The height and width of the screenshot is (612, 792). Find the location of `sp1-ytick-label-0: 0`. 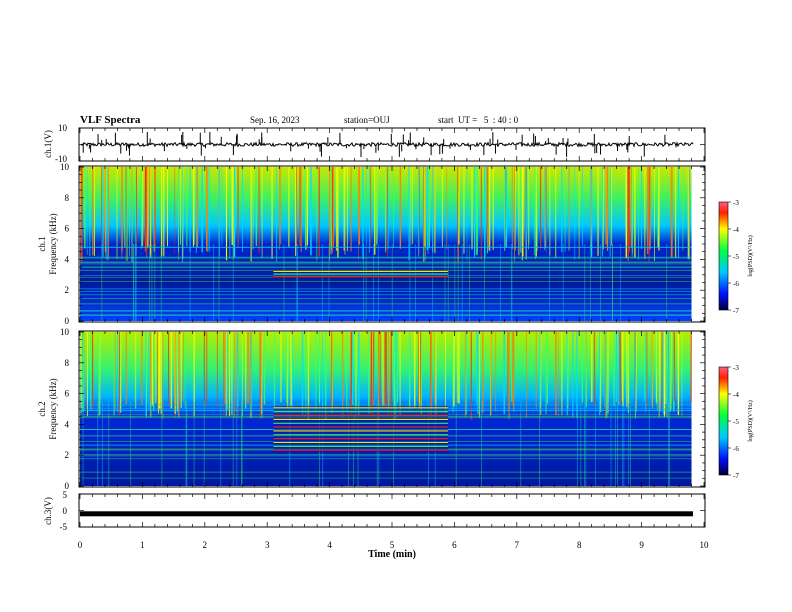

sp1-ytick-label-0: 0 is located at coordinates (67, 321).